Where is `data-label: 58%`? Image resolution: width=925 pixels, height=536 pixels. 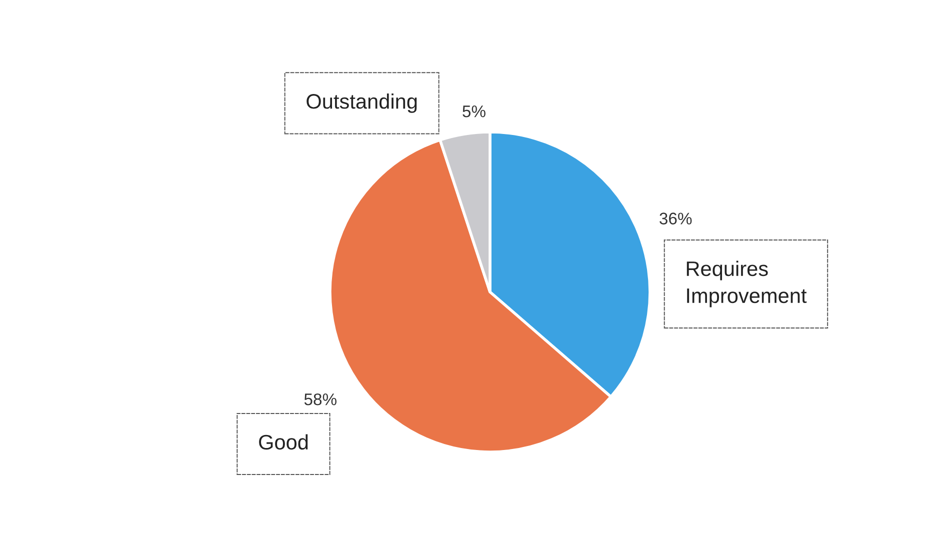 data-label: 58% is located at coordinates (320, 399).